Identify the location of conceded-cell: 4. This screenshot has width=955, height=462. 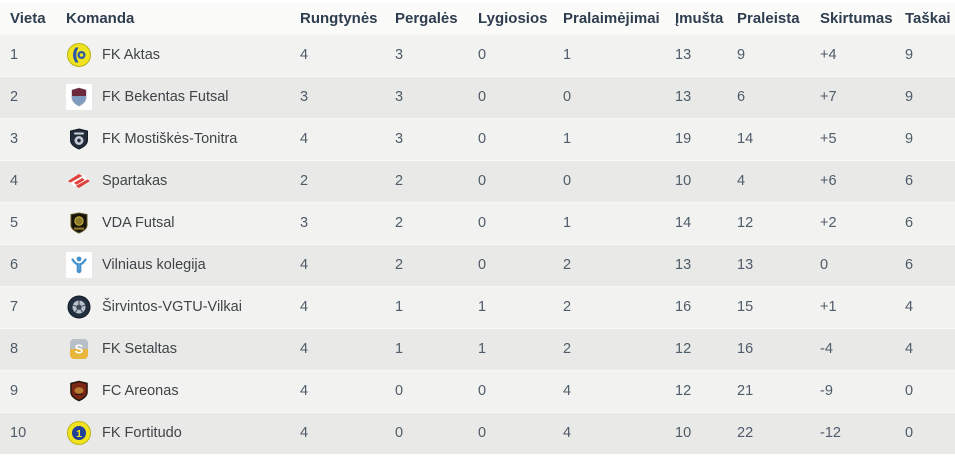
(741, 181).